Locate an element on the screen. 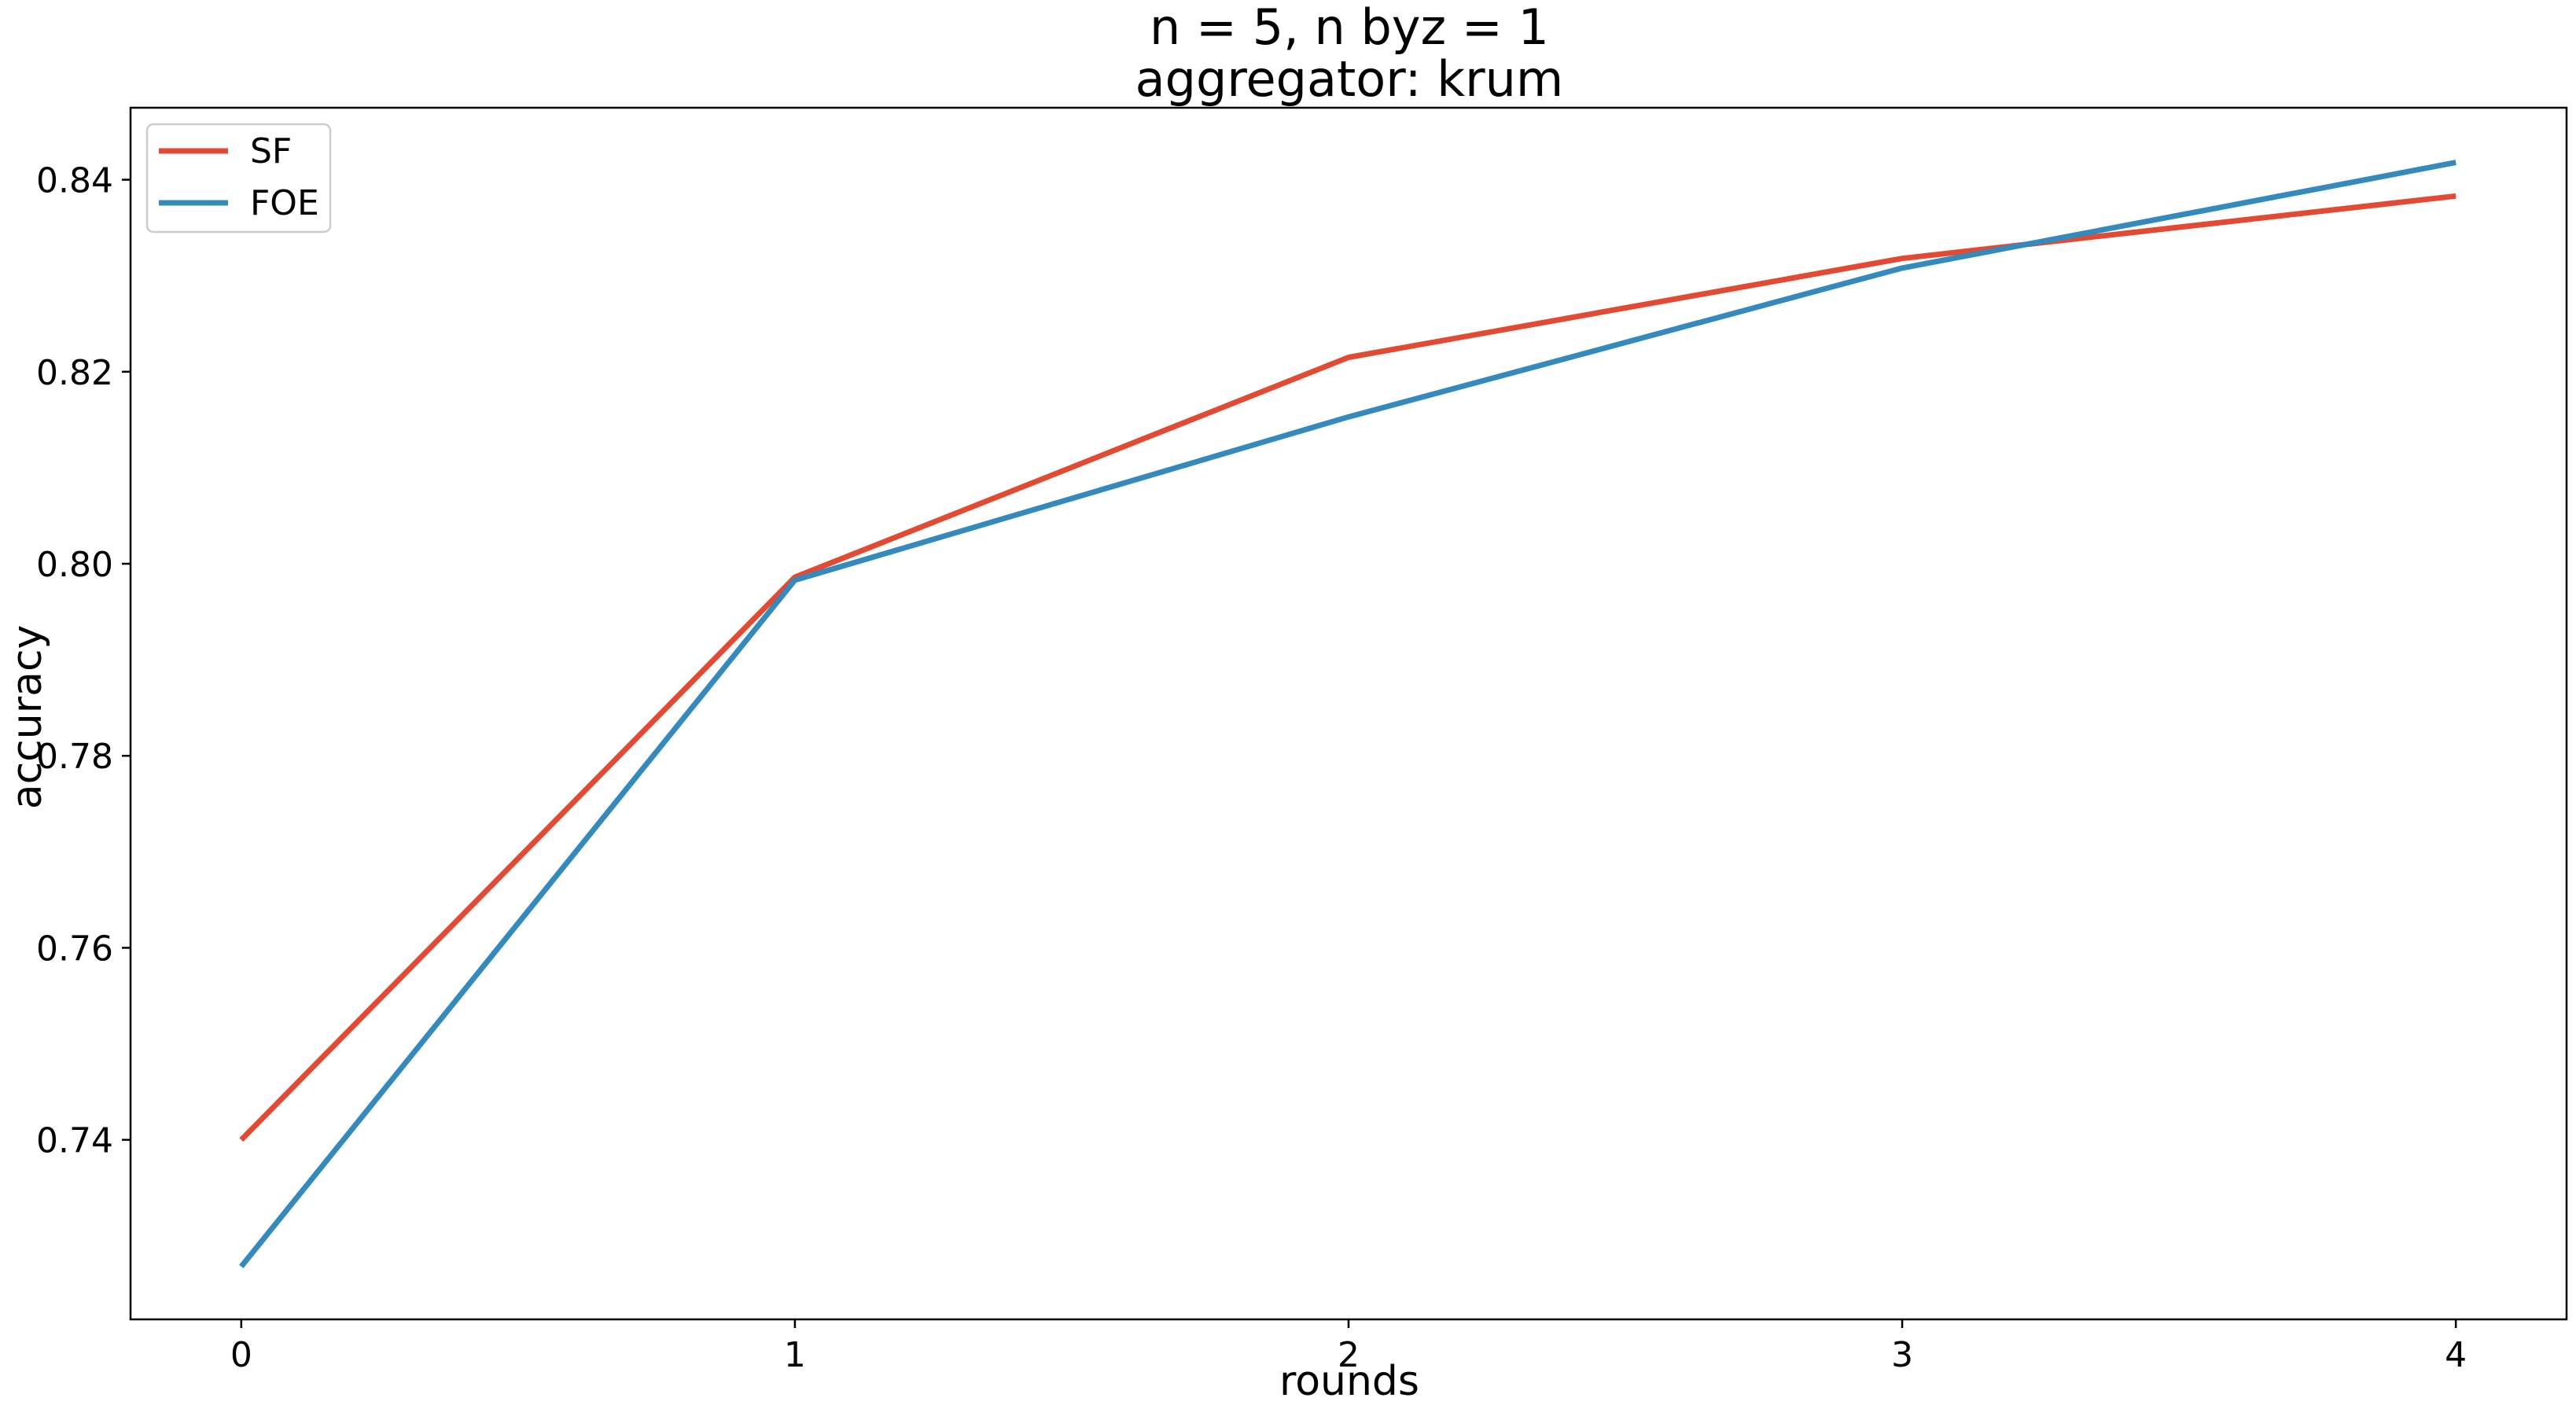 This screenshot has height=1409, width=2576. x-axis-ticks: 0 1 2 3 4 is located at coordinates (1348, 1347).